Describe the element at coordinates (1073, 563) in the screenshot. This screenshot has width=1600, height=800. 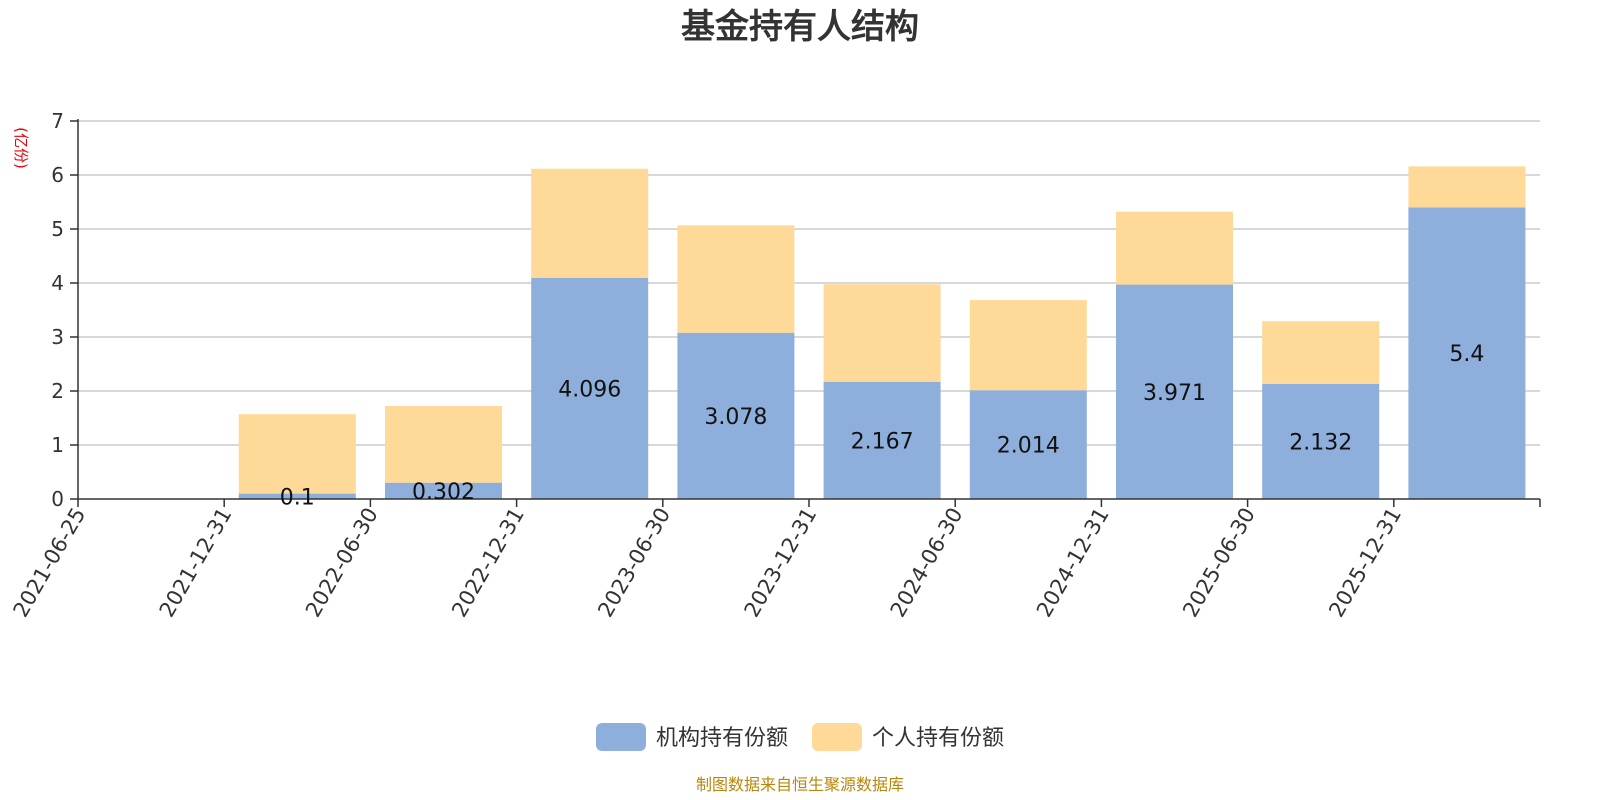
I see `x-tick-label: 2024-12-31` at that location.